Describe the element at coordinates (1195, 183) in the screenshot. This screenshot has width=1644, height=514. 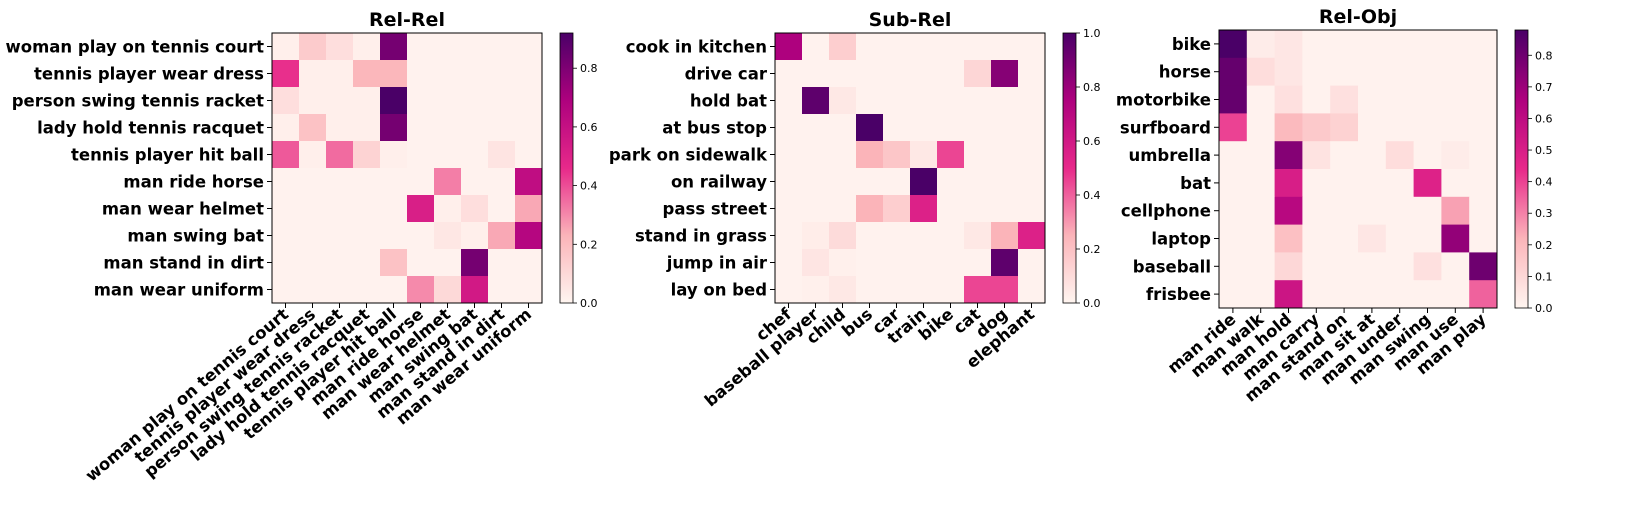
I see `row-label: bat` at that location.